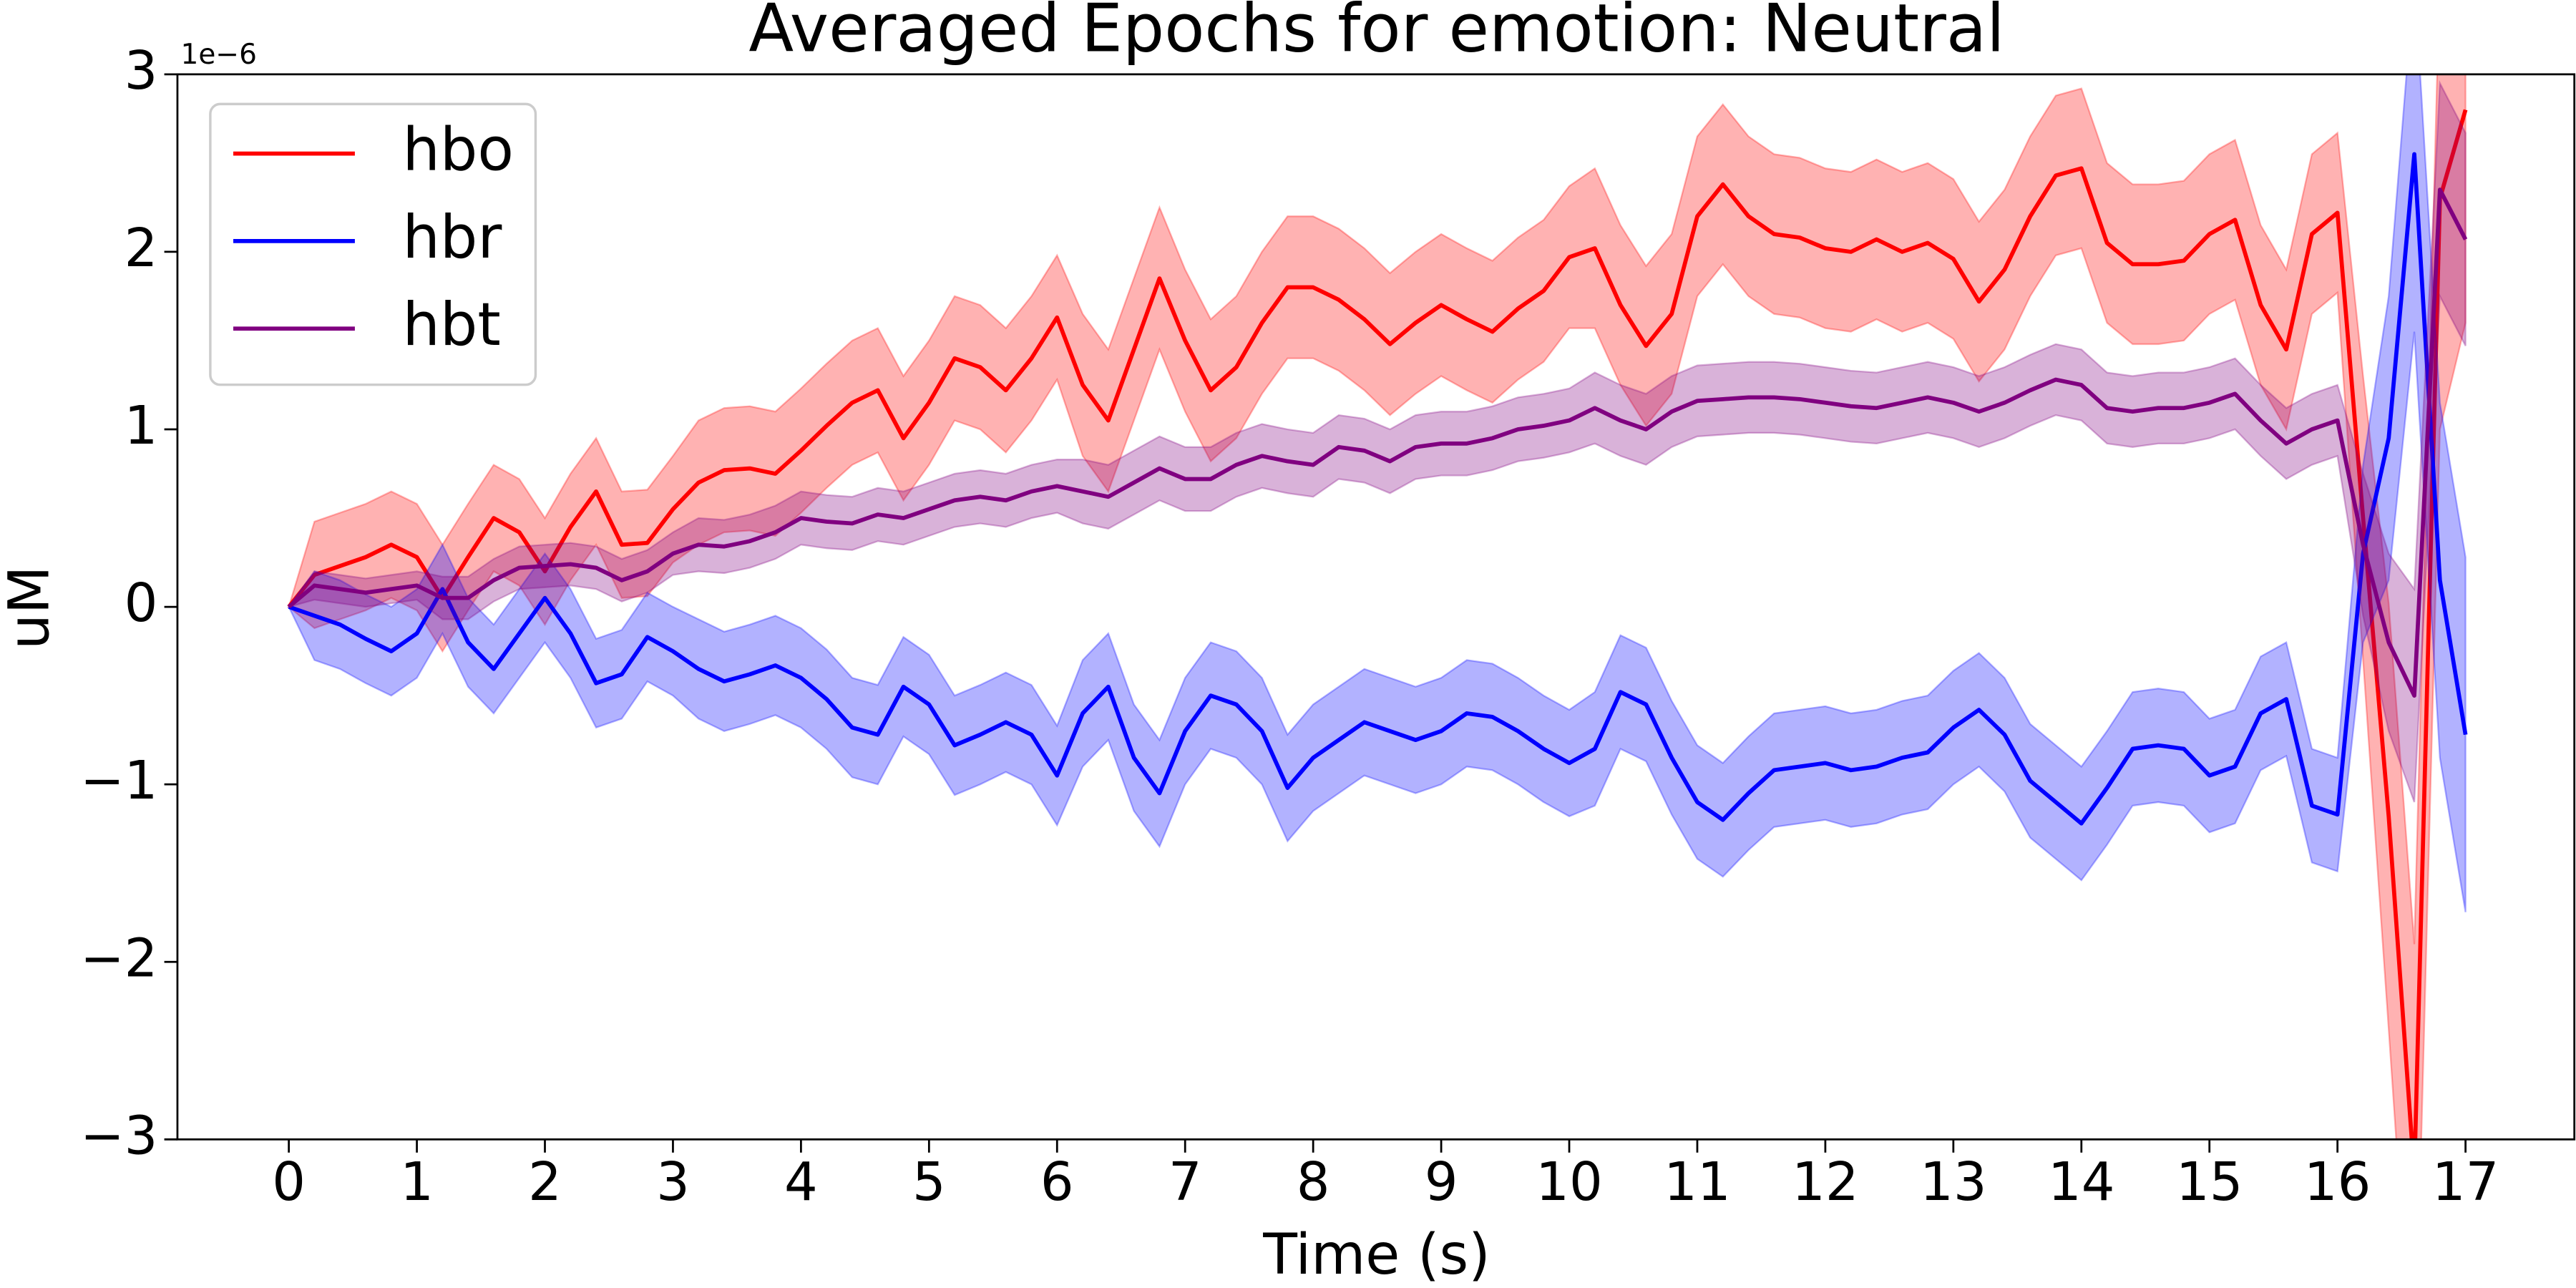  Describe the element at coordinates (1825, 1182) in the screenshot. I see `x-tick-label: 12` at that location.